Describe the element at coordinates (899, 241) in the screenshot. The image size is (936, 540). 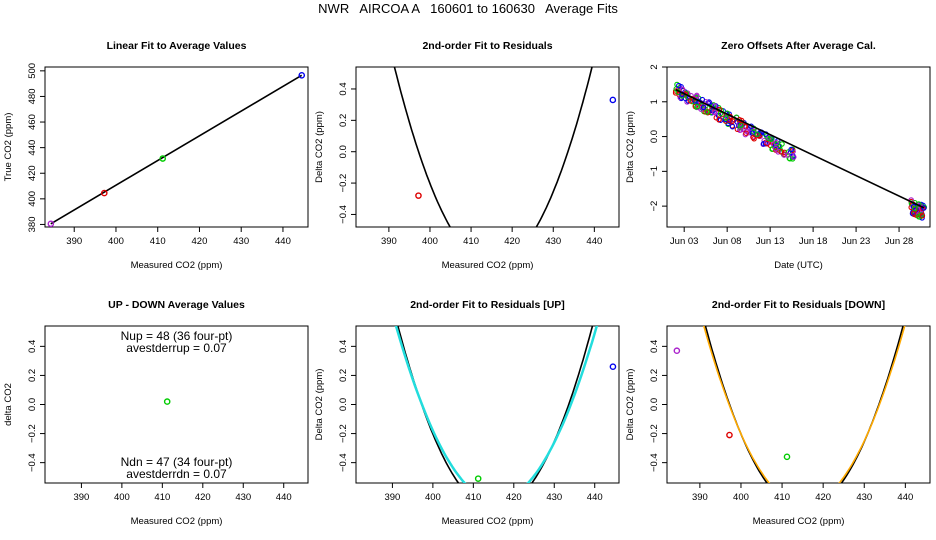
I see `x-tick-label: Jun 28` at that location.